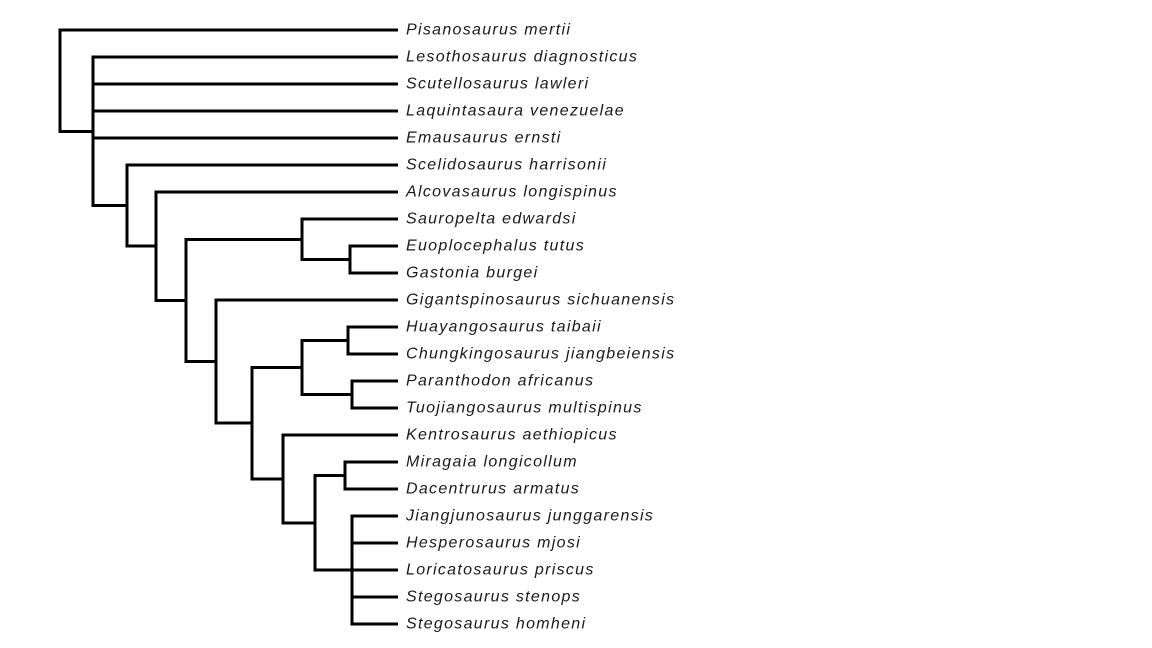 This screenshot has width=1152, height=648. I want to click on taxon-label: Kentrosaurus aethiopicus, so click(512, 435).